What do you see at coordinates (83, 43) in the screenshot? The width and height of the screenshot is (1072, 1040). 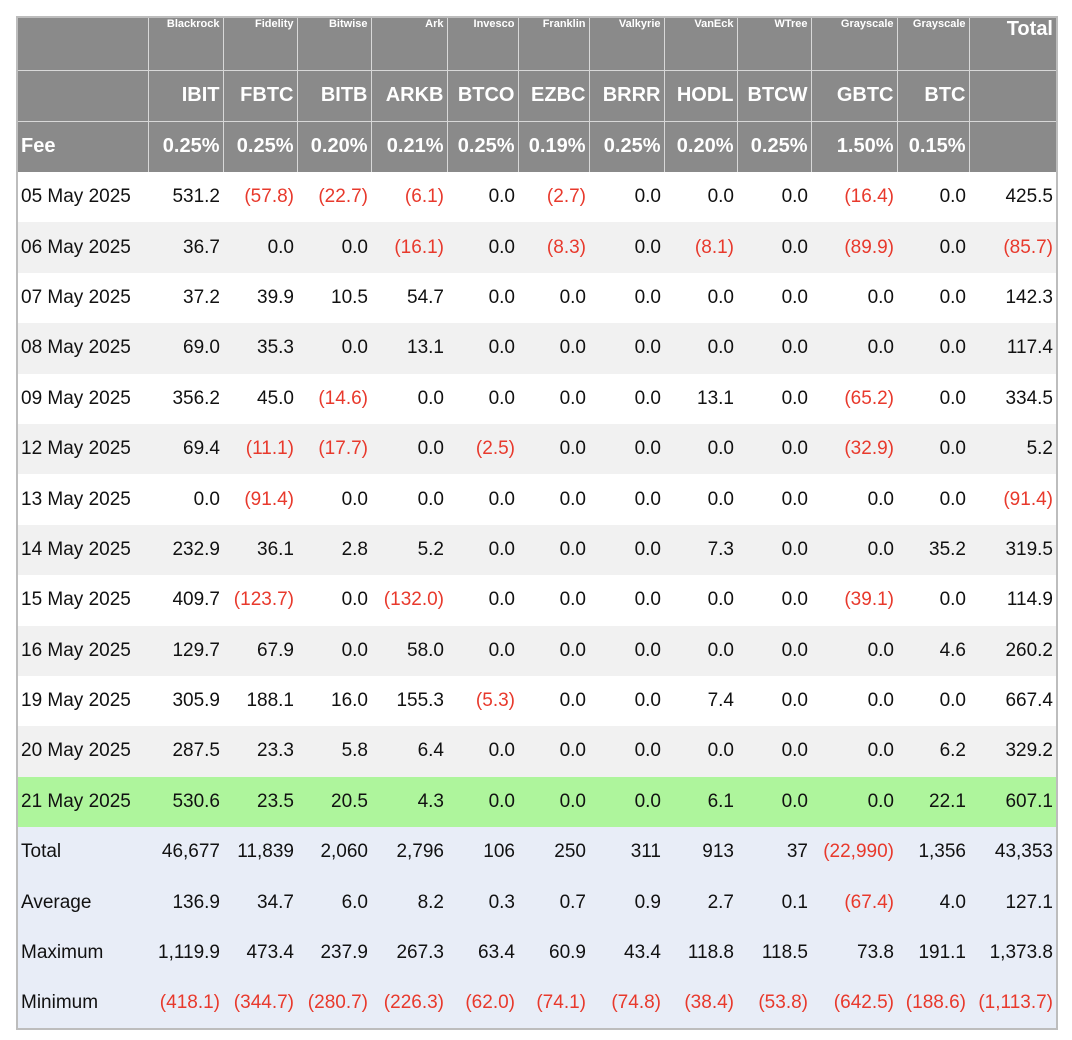 I see `corner-cell` at bounding box center [83, 43].